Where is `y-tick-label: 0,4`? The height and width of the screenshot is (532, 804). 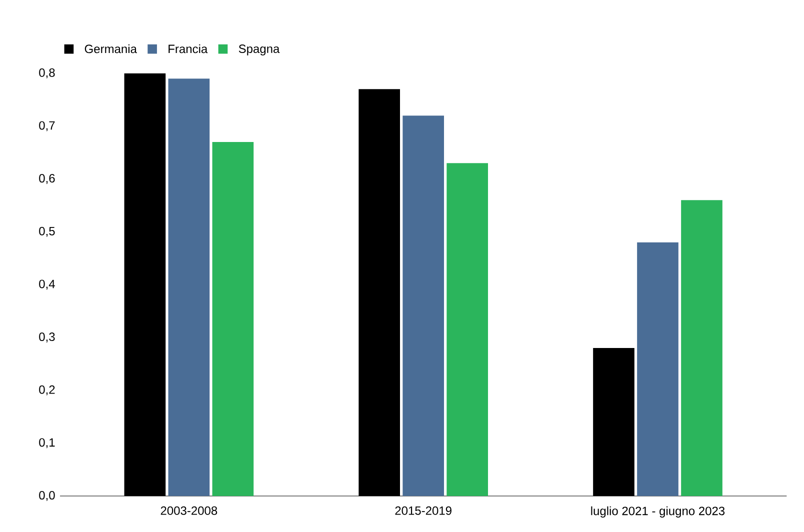 y-tick-label: 0,4 is located at coordinates (47, 285).